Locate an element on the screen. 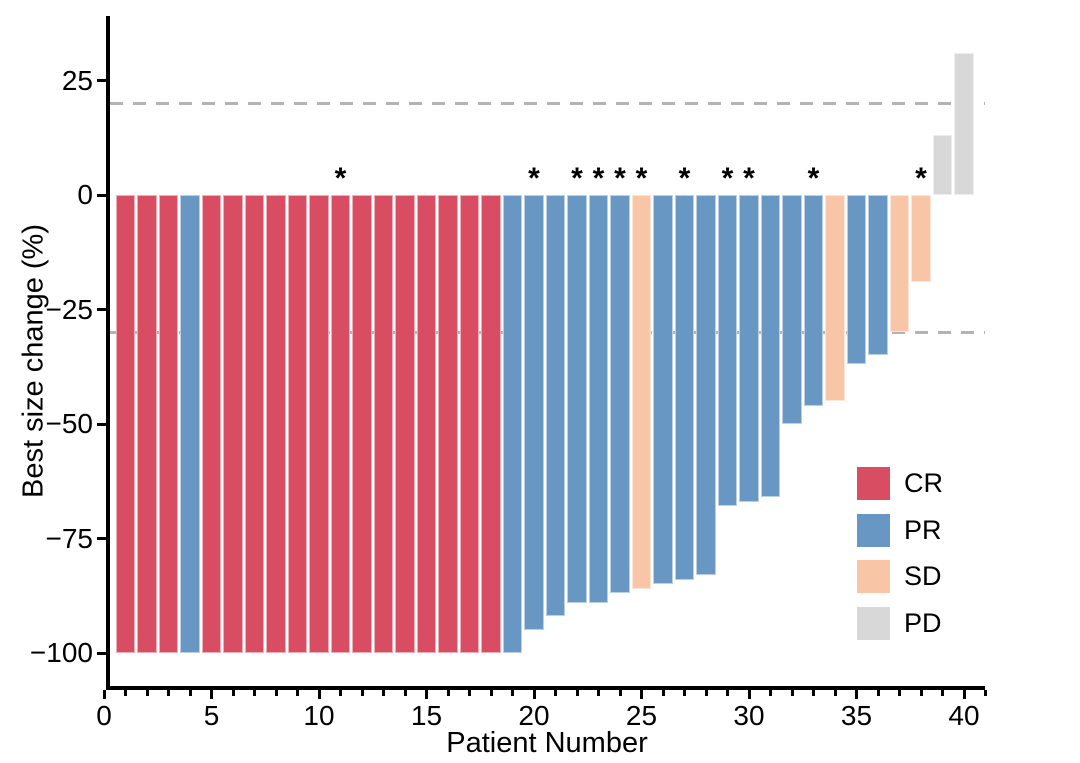 This screenshot has height=763, width=1080. legend-swatch-CR is located at coordinates (873, 483).